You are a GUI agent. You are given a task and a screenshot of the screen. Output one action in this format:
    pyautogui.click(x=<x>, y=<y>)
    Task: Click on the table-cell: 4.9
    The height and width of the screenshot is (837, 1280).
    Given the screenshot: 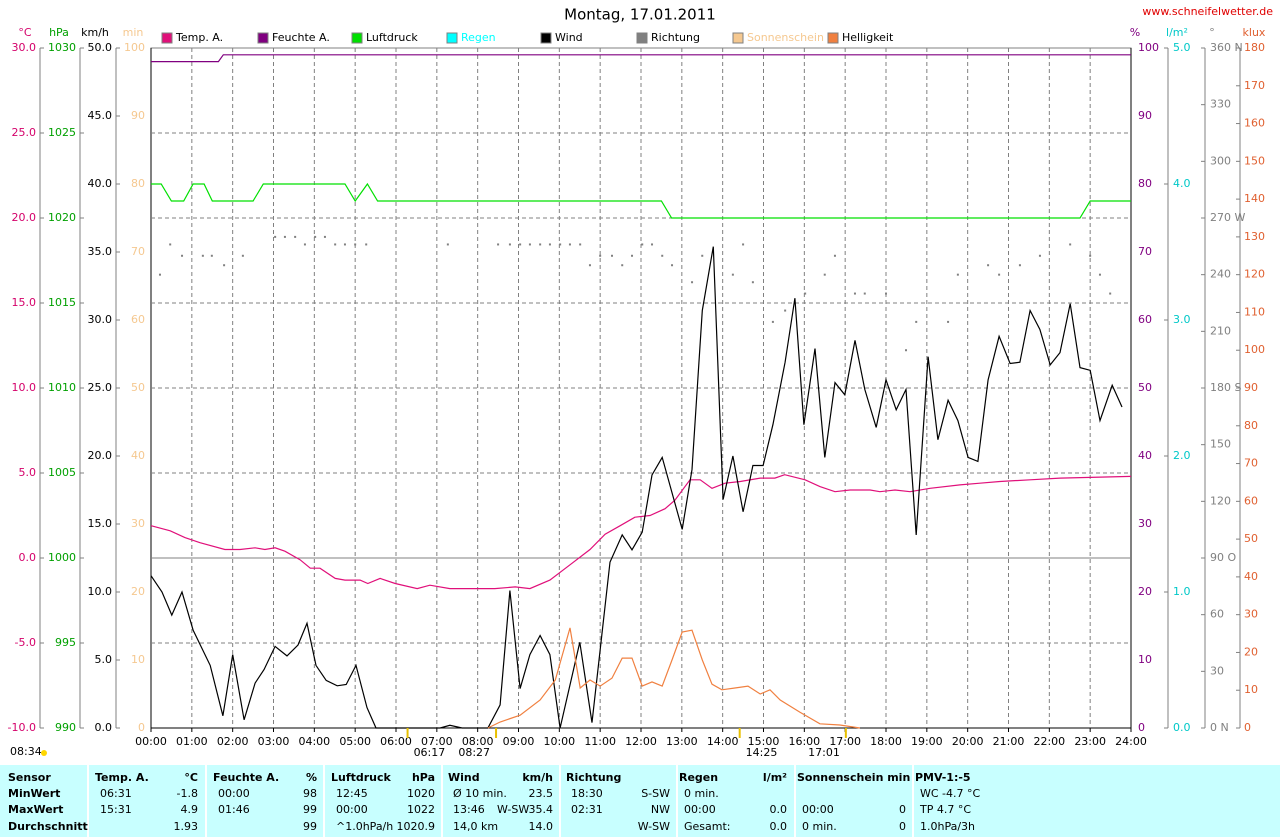 What is the action you would take?
    pyautogui.click(x=190, y=809)
    